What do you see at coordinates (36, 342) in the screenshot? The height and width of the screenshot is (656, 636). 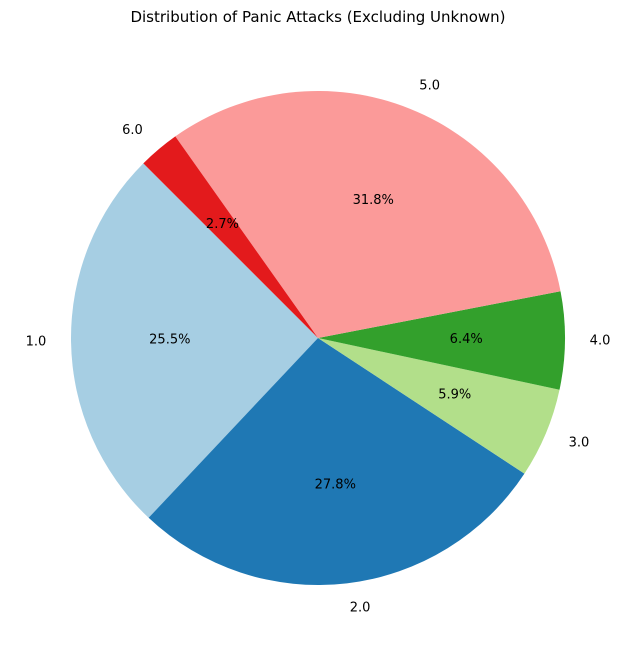 I see `slice-label-1-0: 1.0` at bounding box center [36, 342].